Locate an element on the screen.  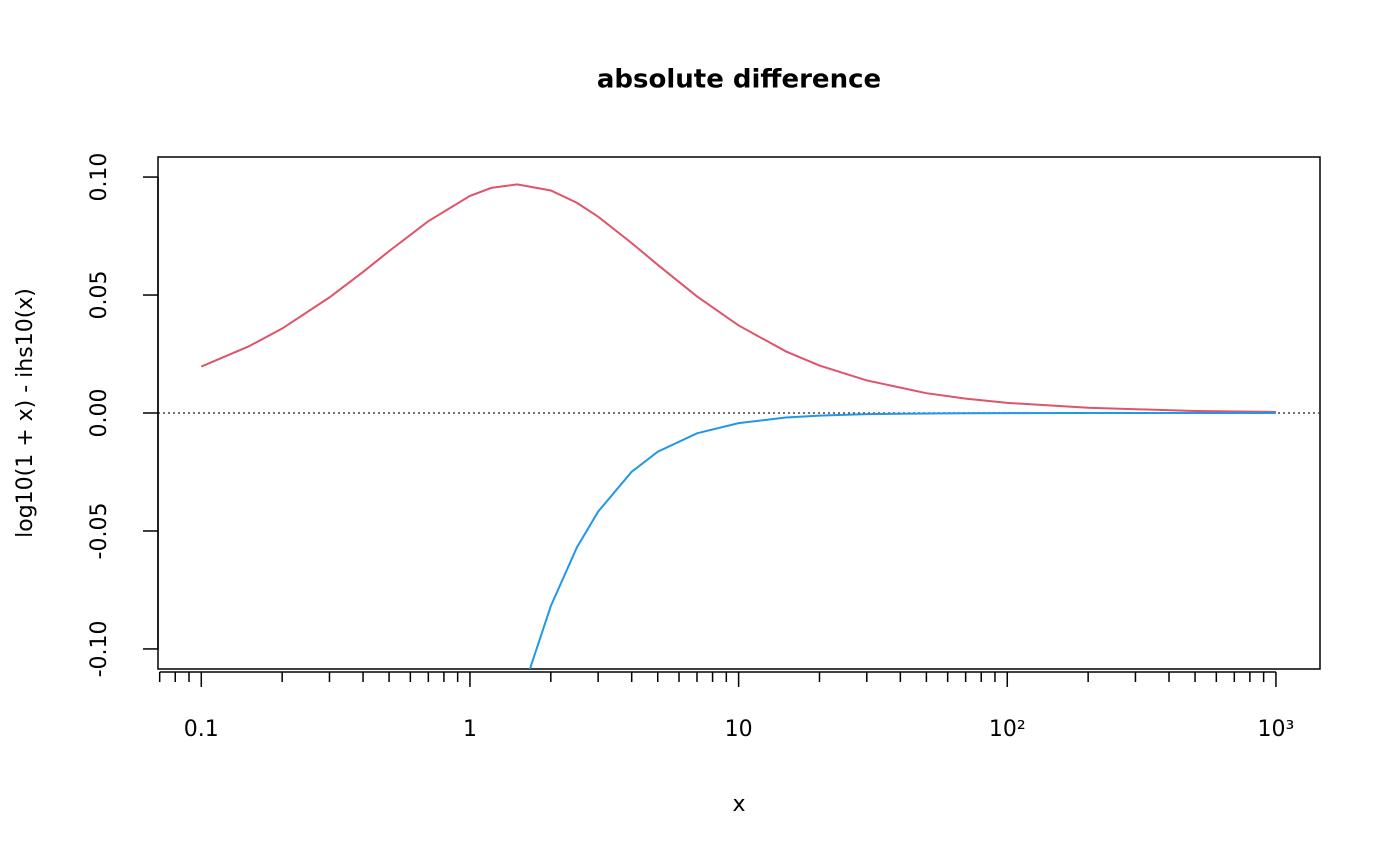
y-tick-label: 0.00 is located at coordinates (99, 413).